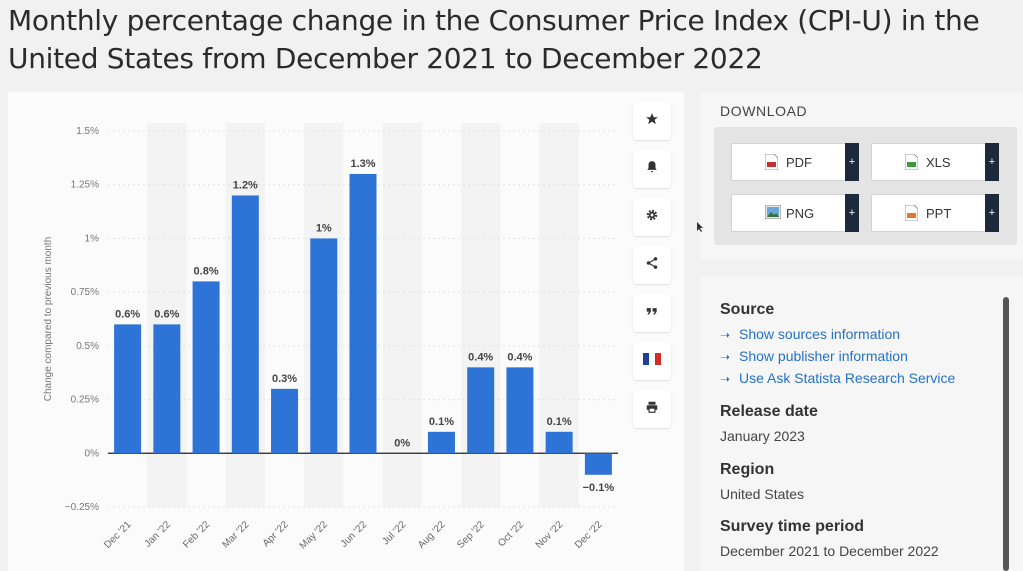  I want to click on x-tick-label: Dec '21, so click(118, 535).